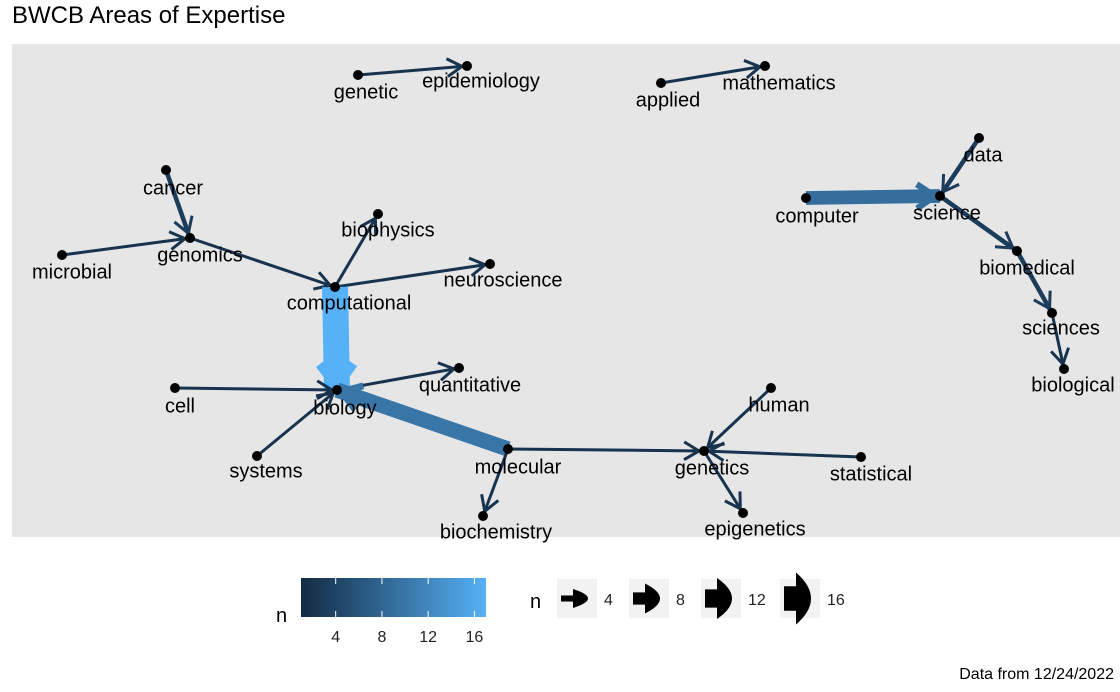 The height and width of the screenshot is (692, 1120). I want to click on edge-microbial-genomics, so click(126, 243).